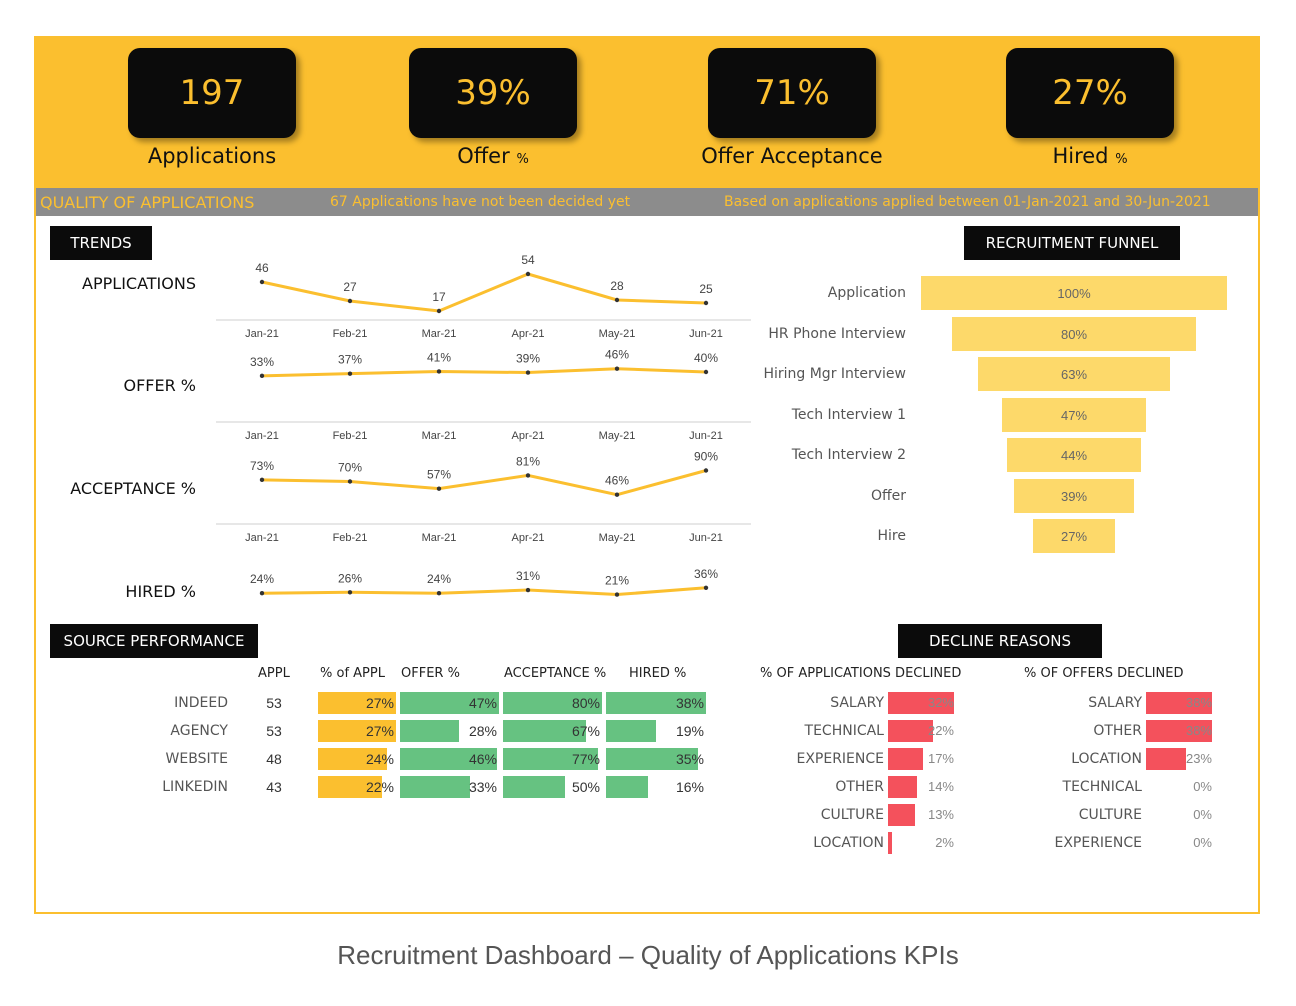  I want to click on trend-label-offer: OFFER %, so click(159, 385).